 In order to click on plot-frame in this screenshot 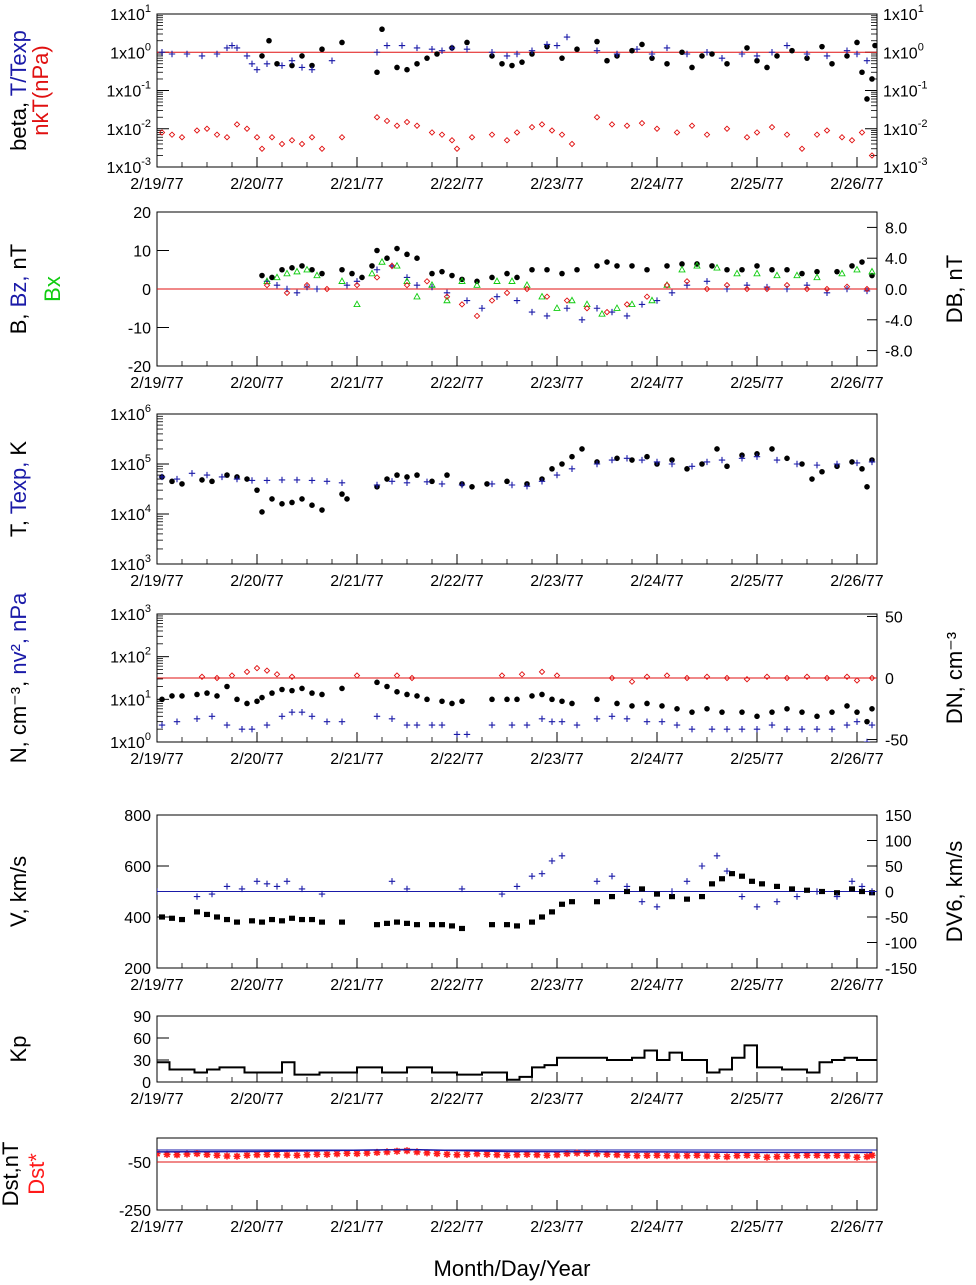, I will do `click(517, 489)`.